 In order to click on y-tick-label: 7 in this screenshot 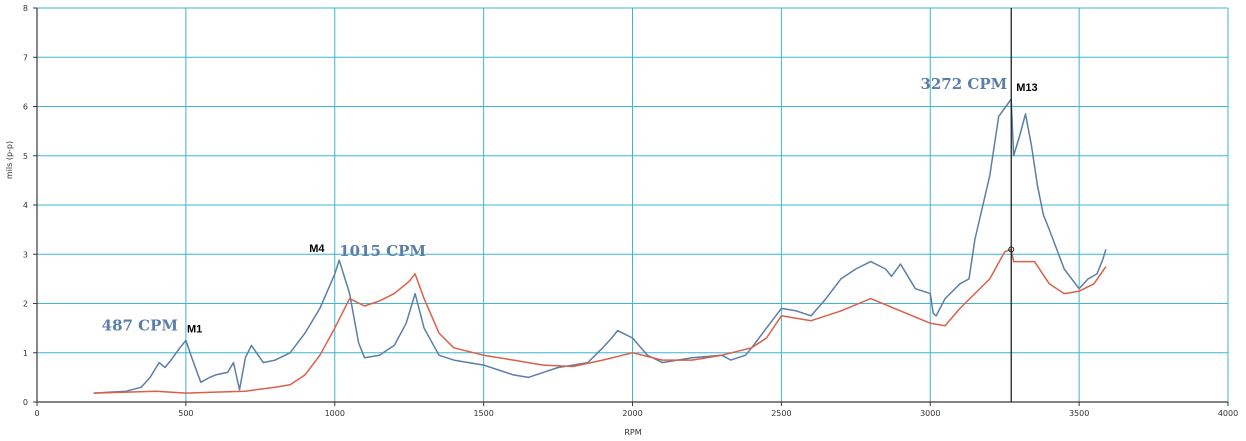, I will do `click(25, 57)`.